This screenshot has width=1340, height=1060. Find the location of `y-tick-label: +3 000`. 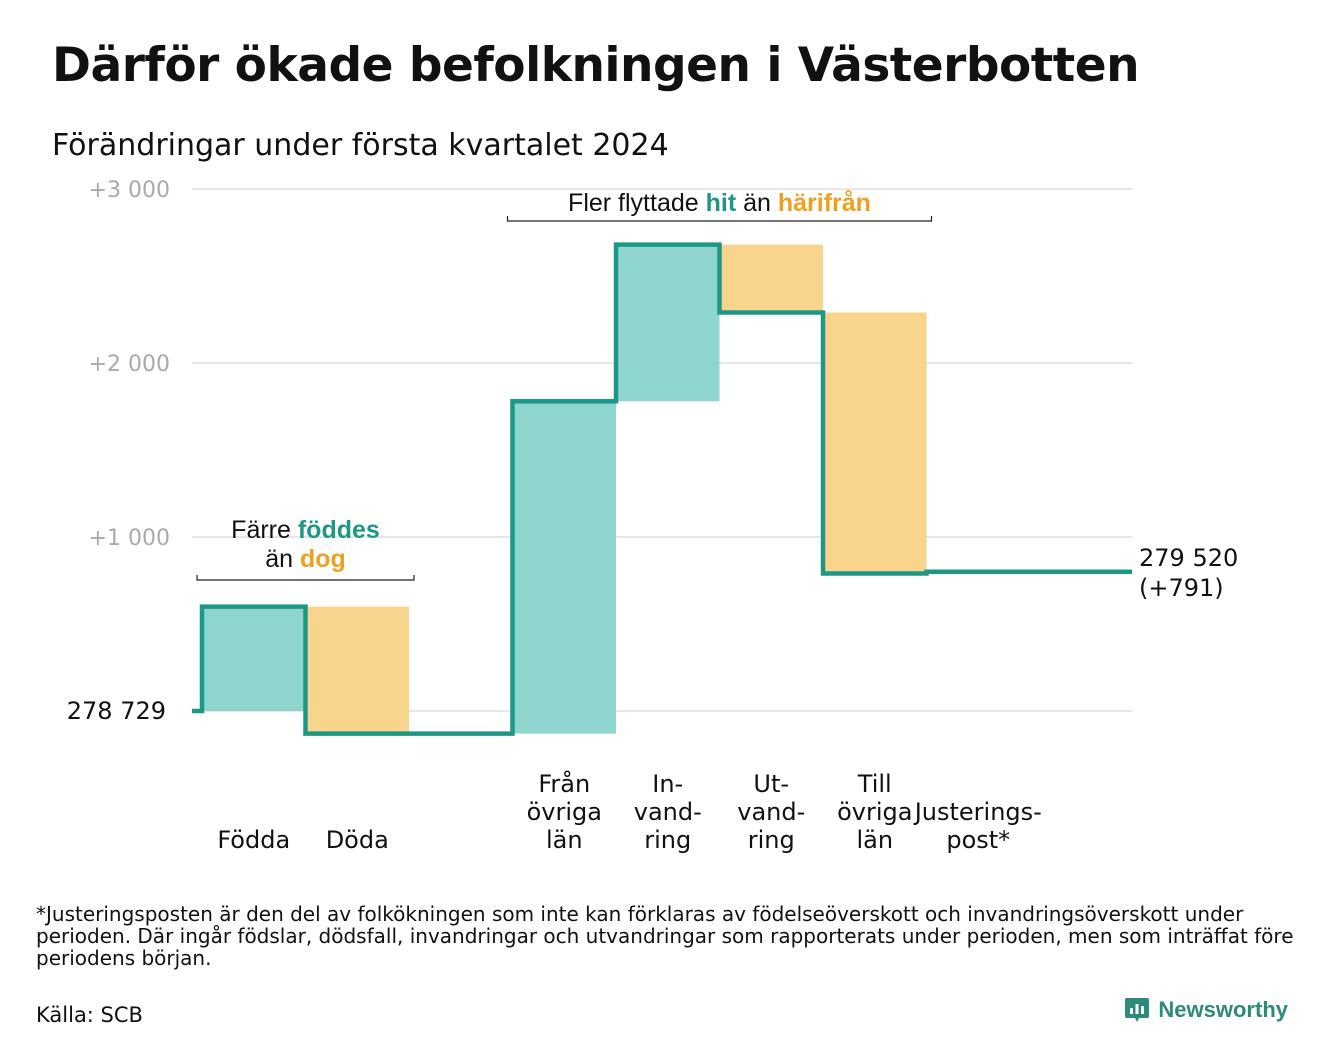

y-tick-label: +3 000 is located at coordinates (129, 190).